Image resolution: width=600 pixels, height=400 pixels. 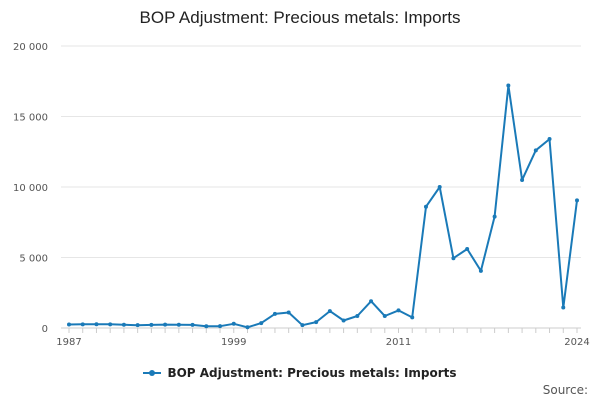 What do you see at coordinates (398, 342) in the screenshot?
I see `x-tick-label: 2011` at bounding box center [398, 342].